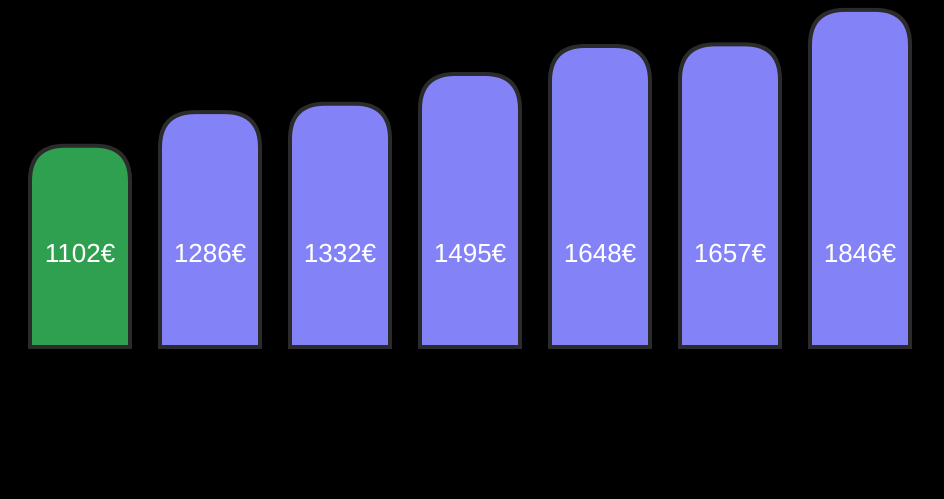 The width and height of the screenshot is (944, 499). I want to click on bar-value-label-4: 1495€, so click(470, 253).